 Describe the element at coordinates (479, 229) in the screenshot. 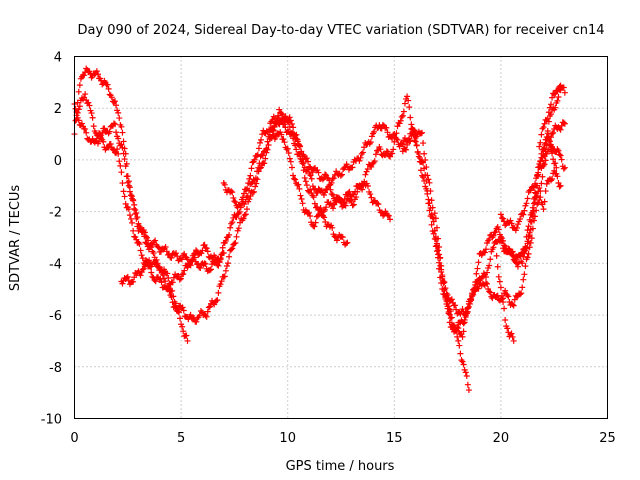

I see `series-track-g` at that location.